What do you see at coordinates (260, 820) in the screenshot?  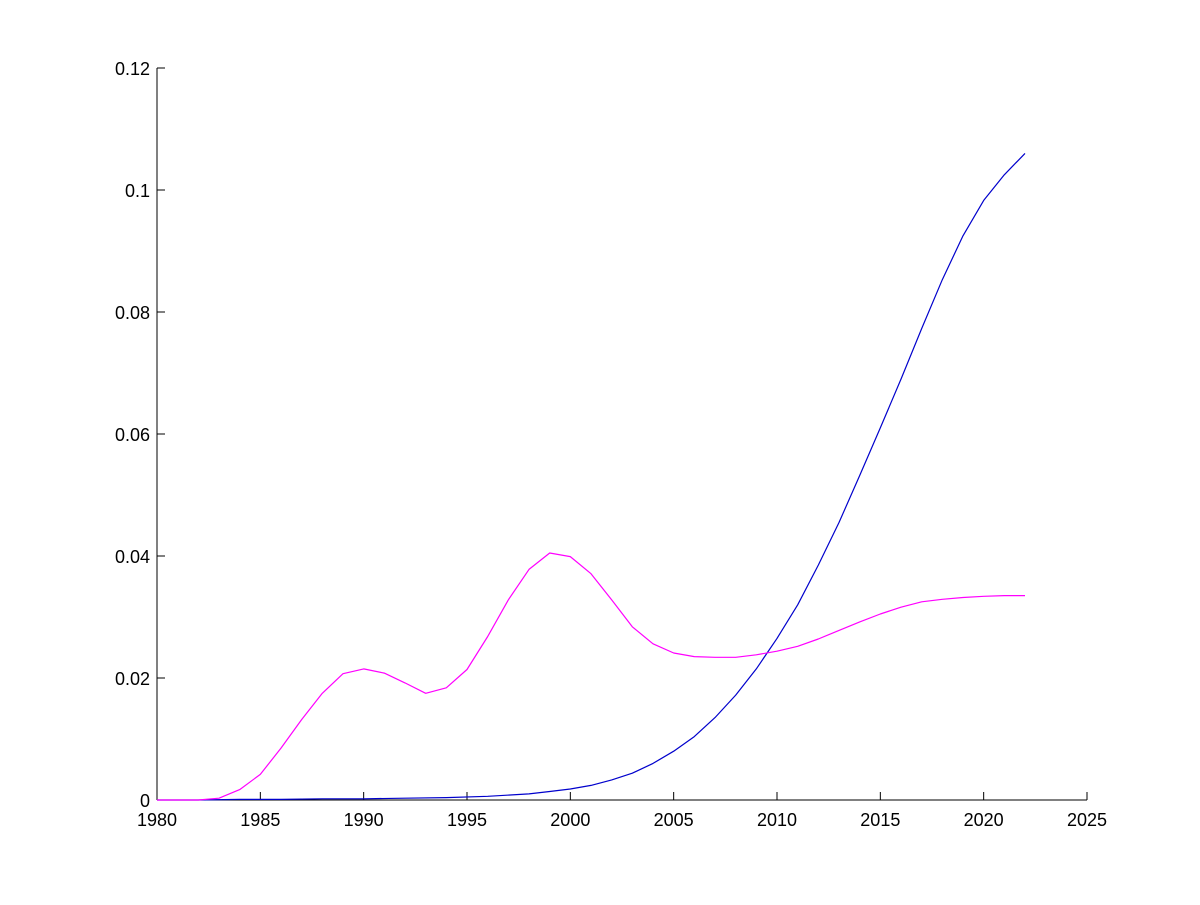 I see `x-tick-label: 1985` at bounding box center [260, 820].